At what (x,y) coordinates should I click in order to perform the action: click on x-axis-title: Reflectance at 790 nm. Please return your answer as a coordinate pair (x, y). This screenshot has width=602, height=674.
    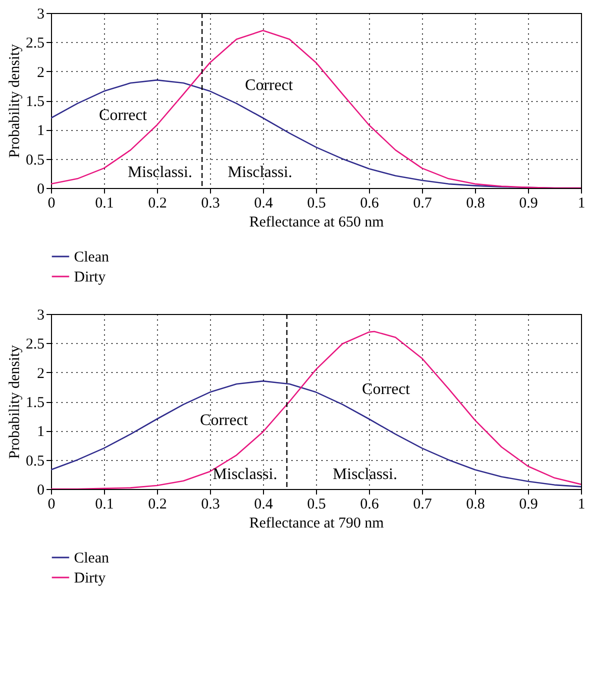
    Looking at the image, I should click on (316, 524).